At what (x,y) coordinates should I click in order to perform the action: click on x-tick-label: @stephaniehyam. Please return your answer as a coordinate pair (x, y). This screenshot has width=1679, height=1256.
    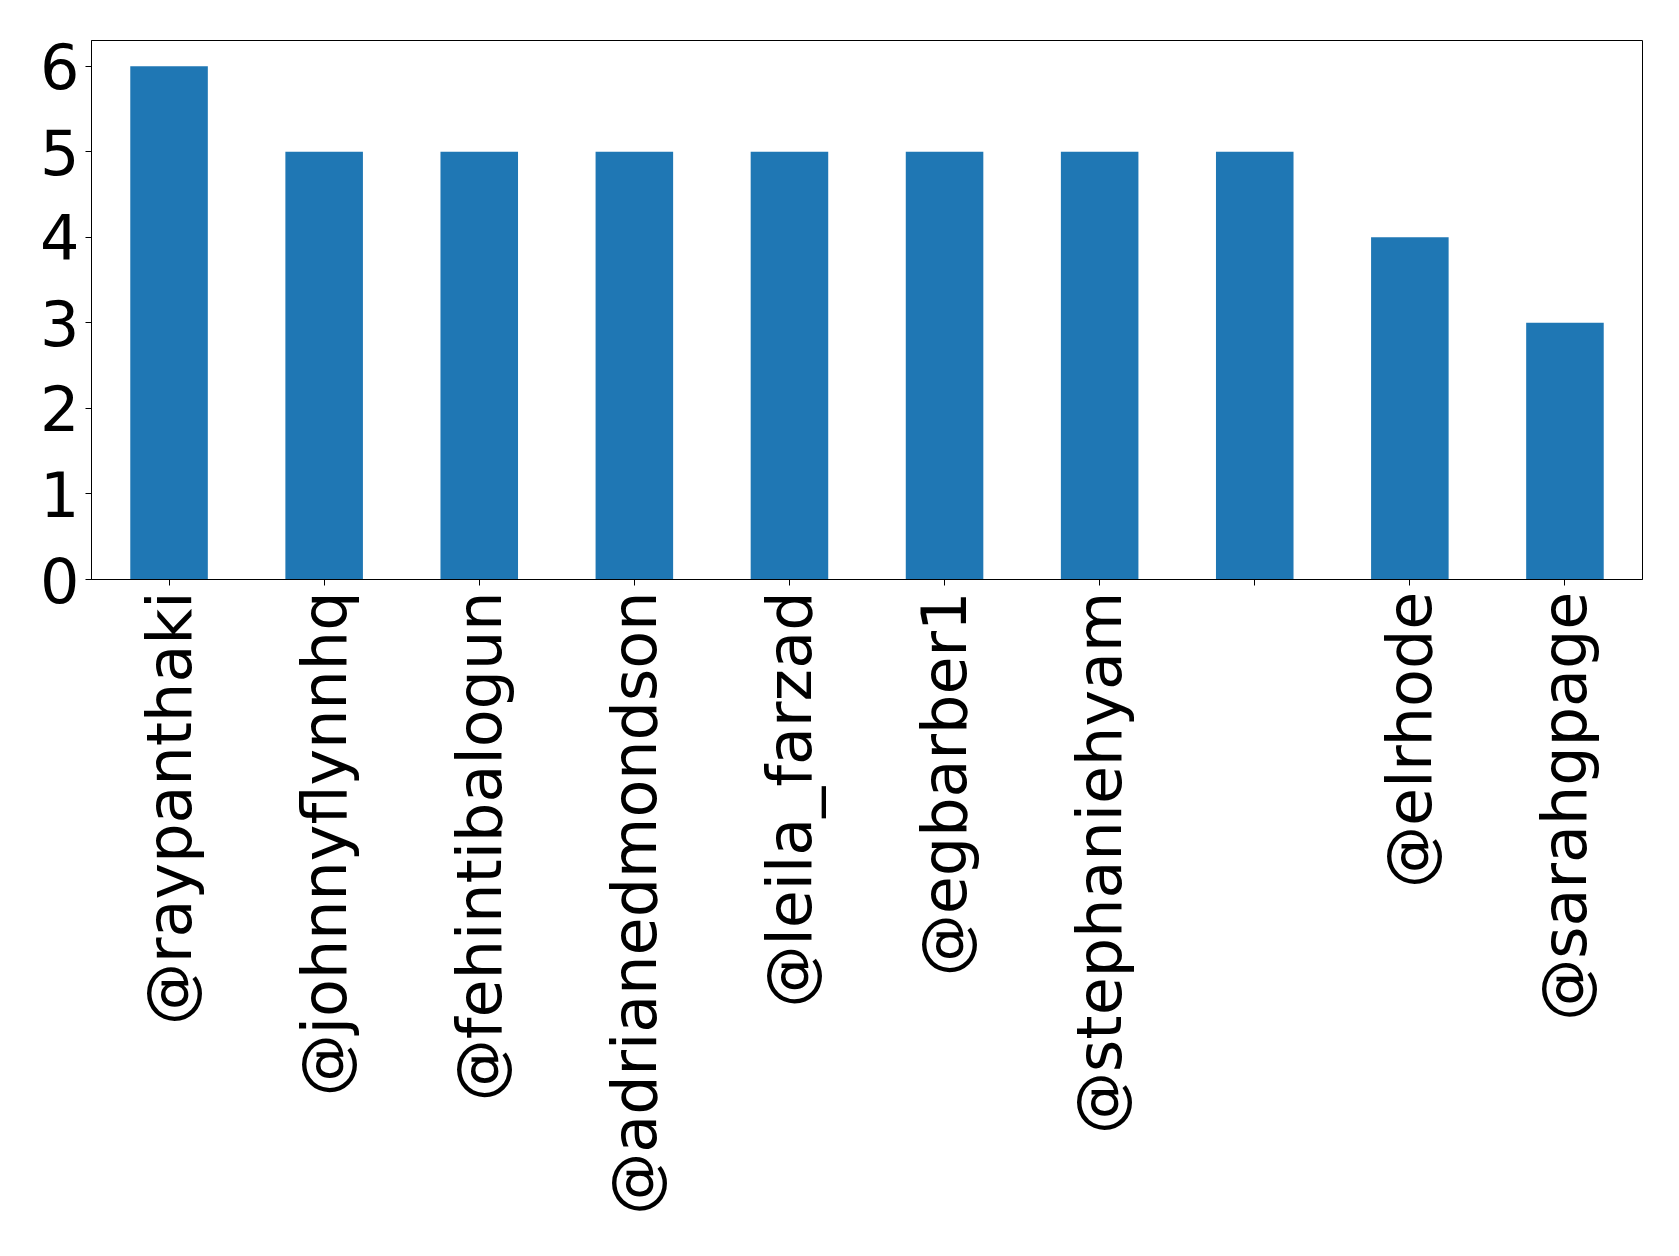
    Looking at the image, I should click on (1100, 862).